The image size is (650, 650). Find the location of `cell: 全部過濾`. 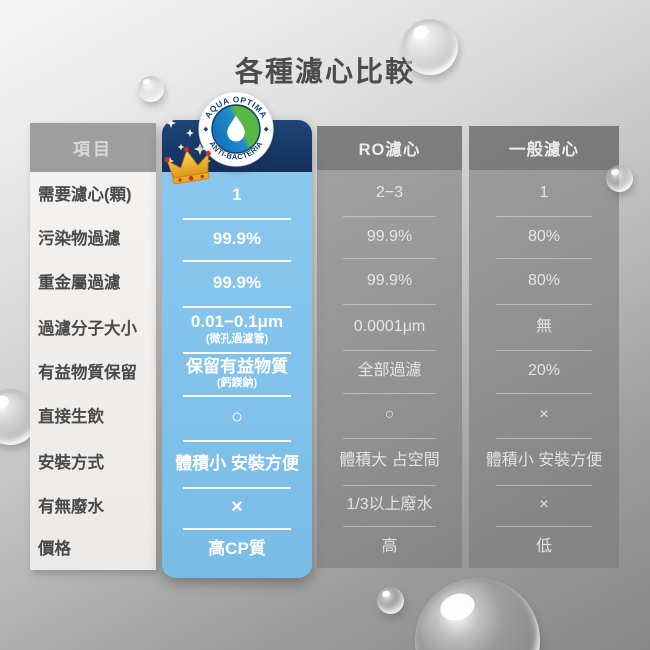

cell: 全部過濾 is located at coordinates (389, 371).